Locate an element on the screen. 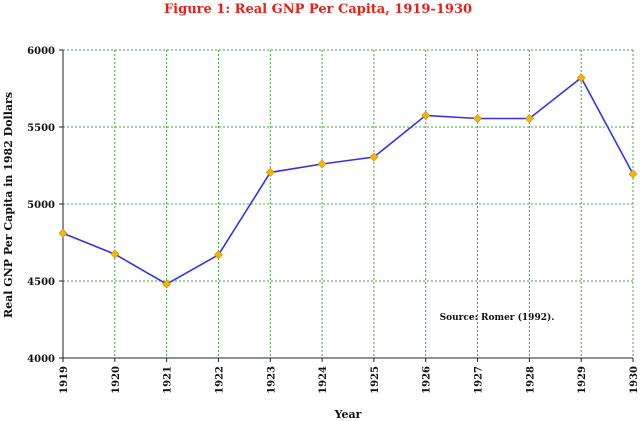  source-note: Source: Romer (1992). is located at coordinates (497, 317).